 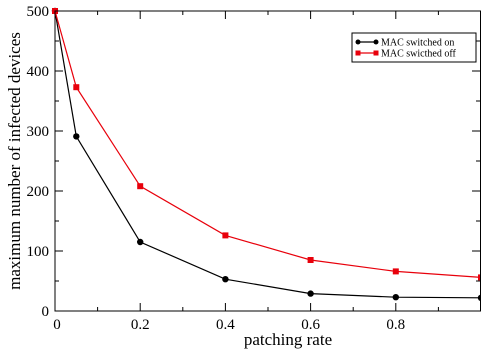 What do you see at coordinates (310, 325) in the screenshot?
I see `x-tick-label: 0.6` at bounding box center [310, 325].